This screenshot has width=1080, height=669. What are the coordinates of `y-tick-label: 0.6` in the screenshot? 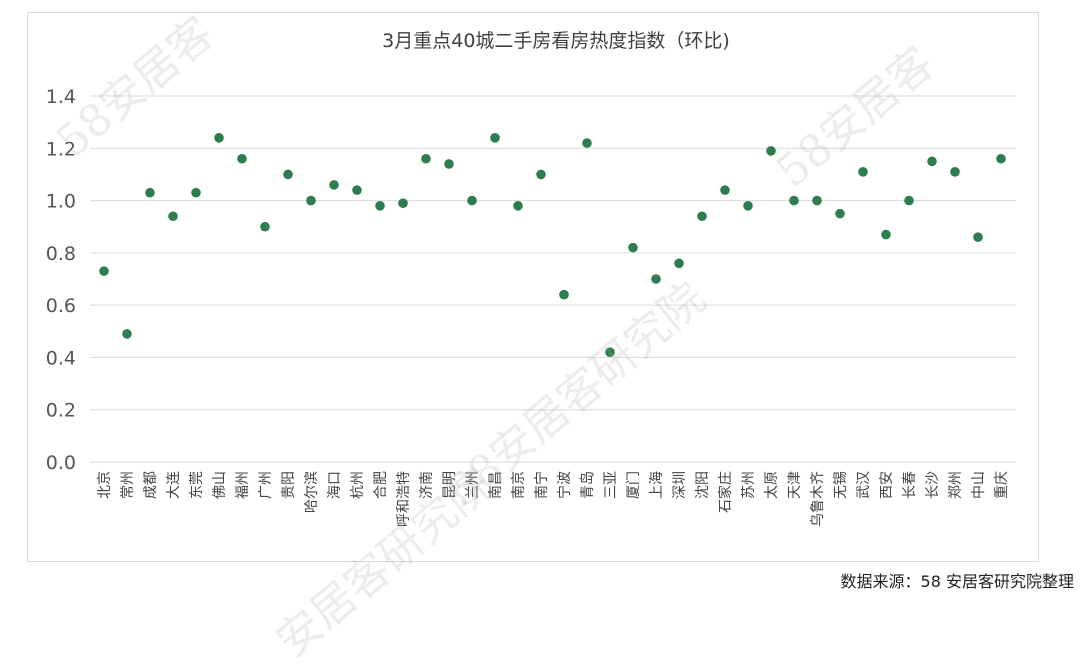 It's located at (61, 306).